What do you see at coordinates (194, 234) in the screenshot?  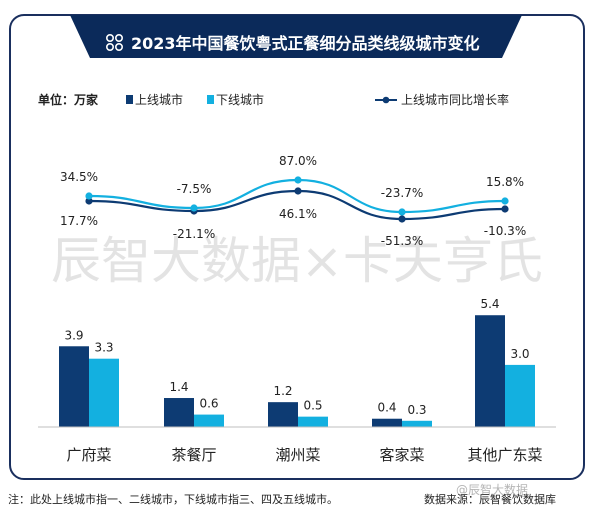 I see `growth-value-label: -21.1%` at bounding box center [194, 234].